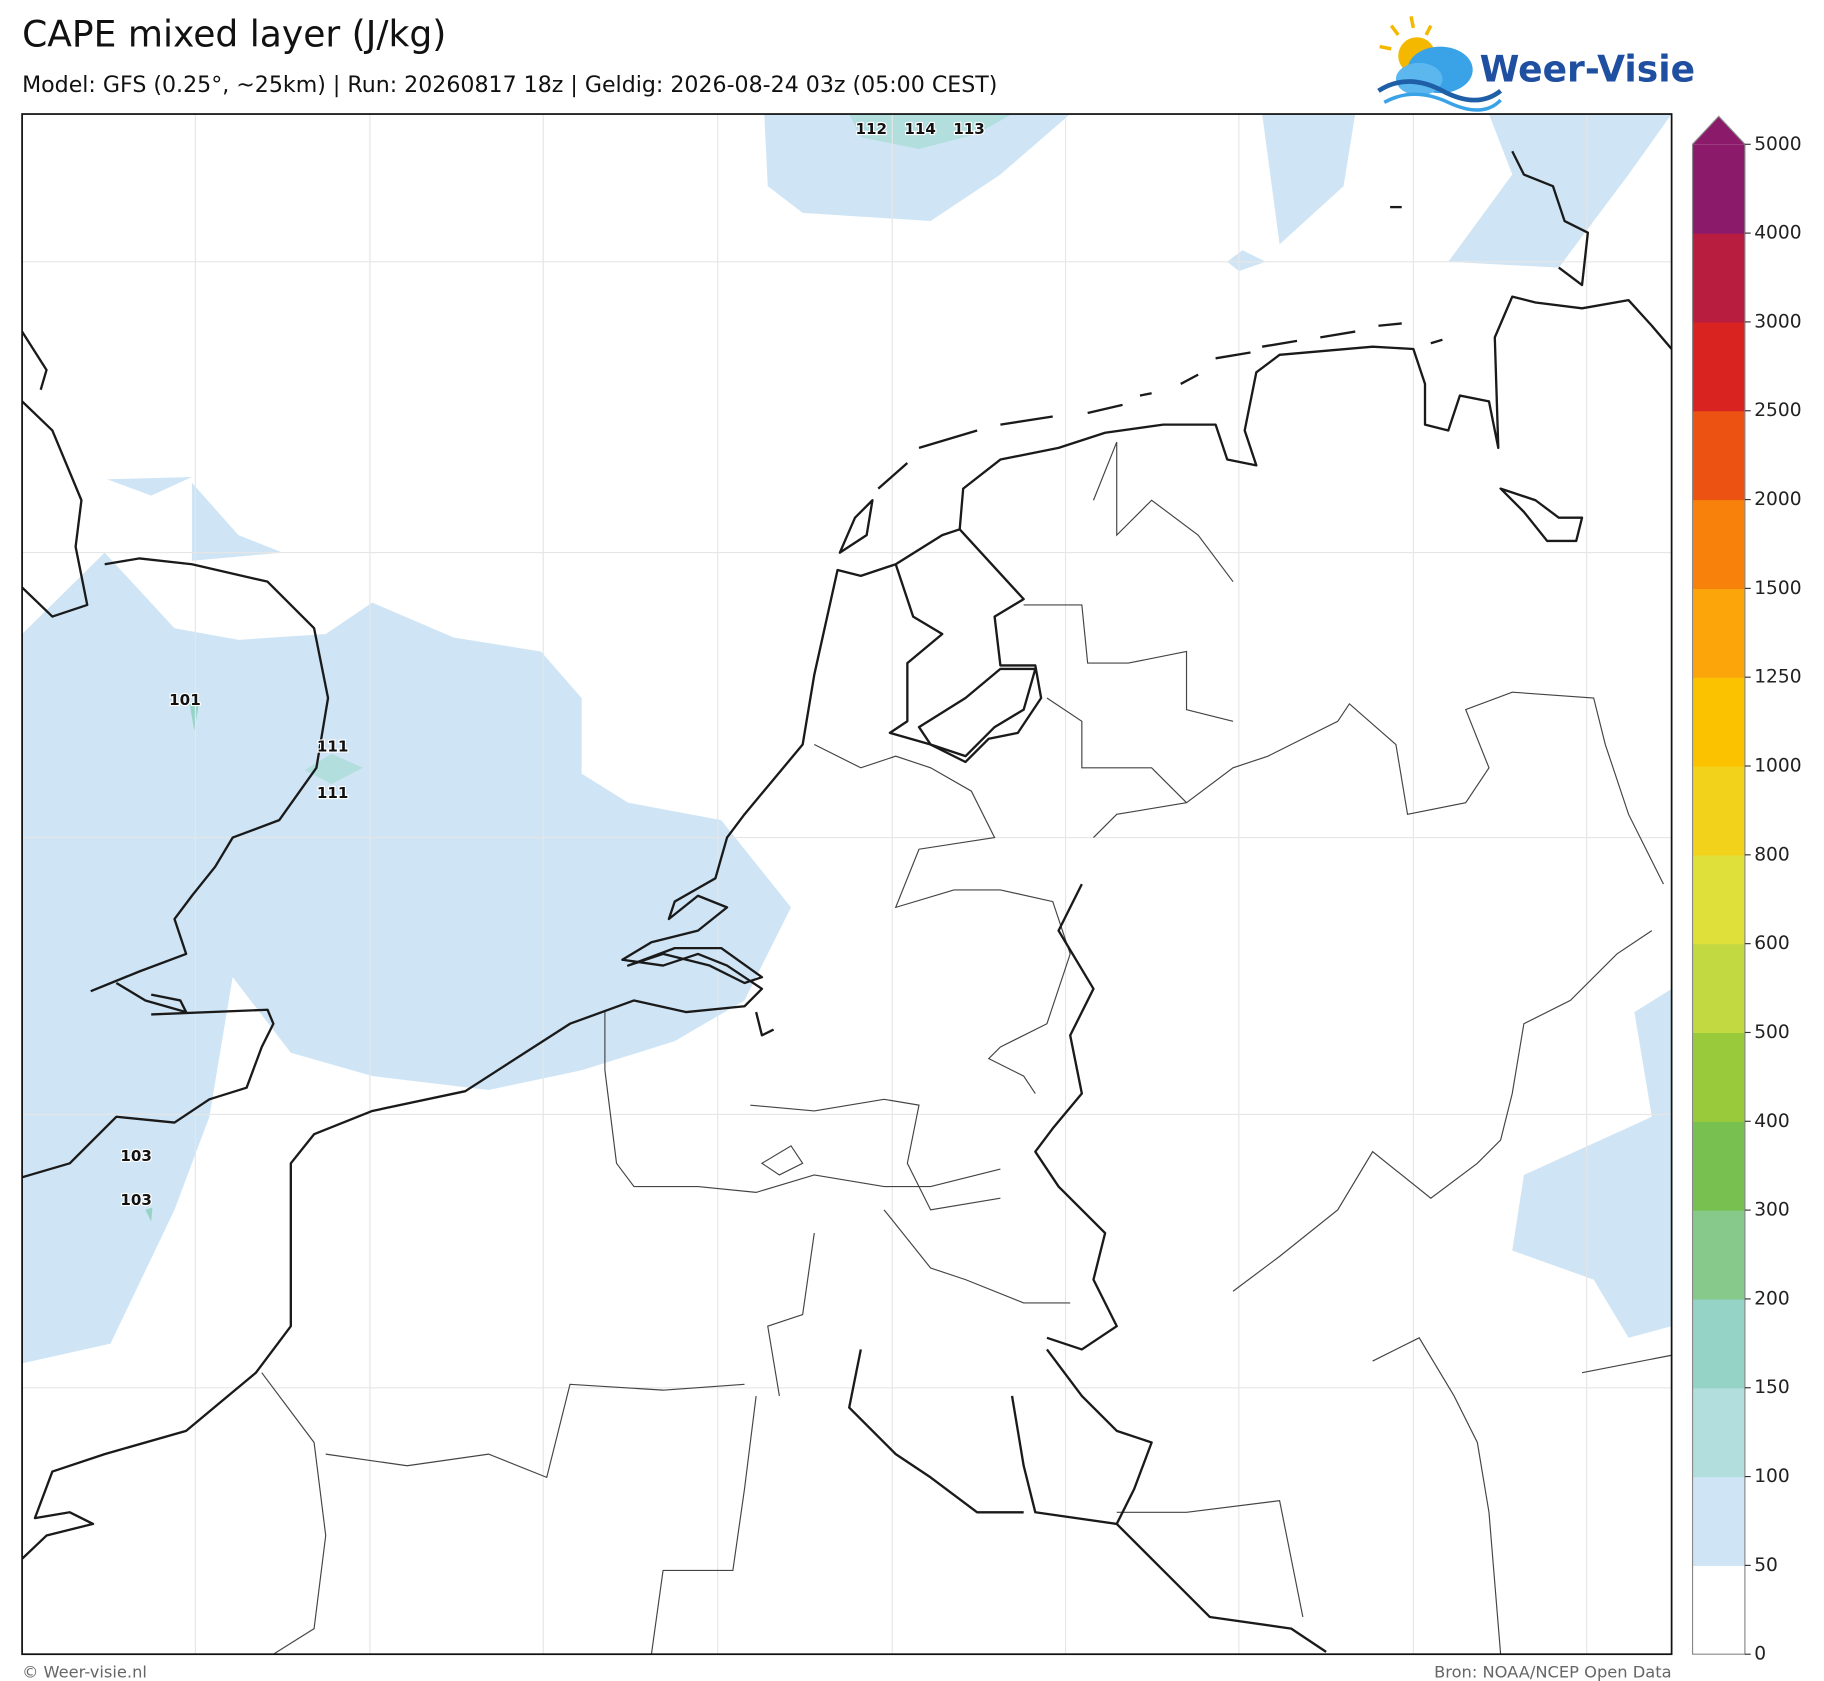  What do you see at coordinates (1777, 144) in the screenshot?
I see `colorbar-tick-label: 5000` at bounding box center [1777, 144].